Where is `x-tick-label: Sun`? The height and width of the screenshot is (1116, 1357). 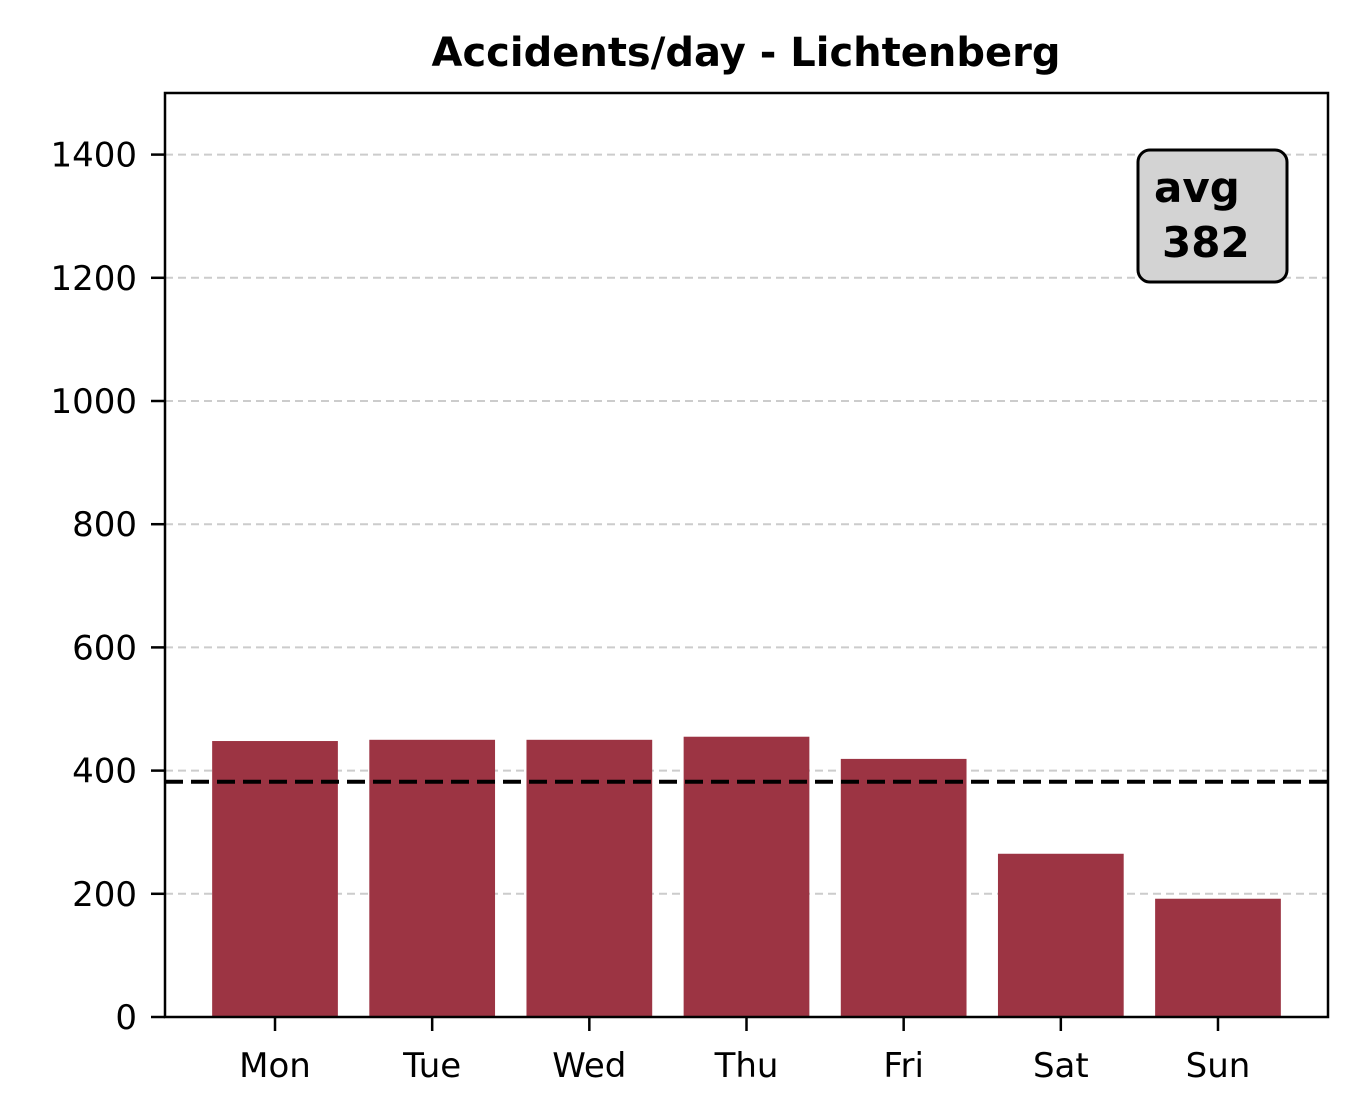 x-tick-label: Sun is located at coordinates (1218, 1066).